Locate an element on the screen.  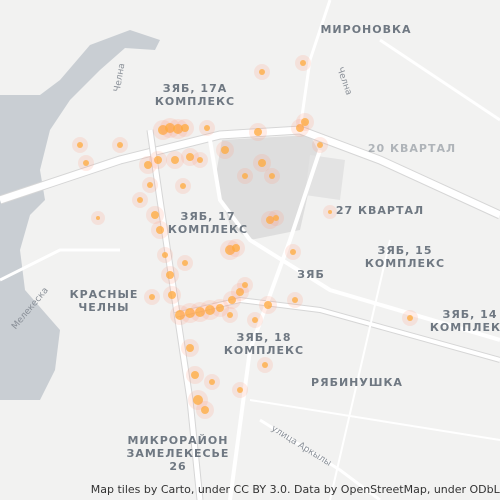
place-label: Челна is located at coordinates (120, 78).